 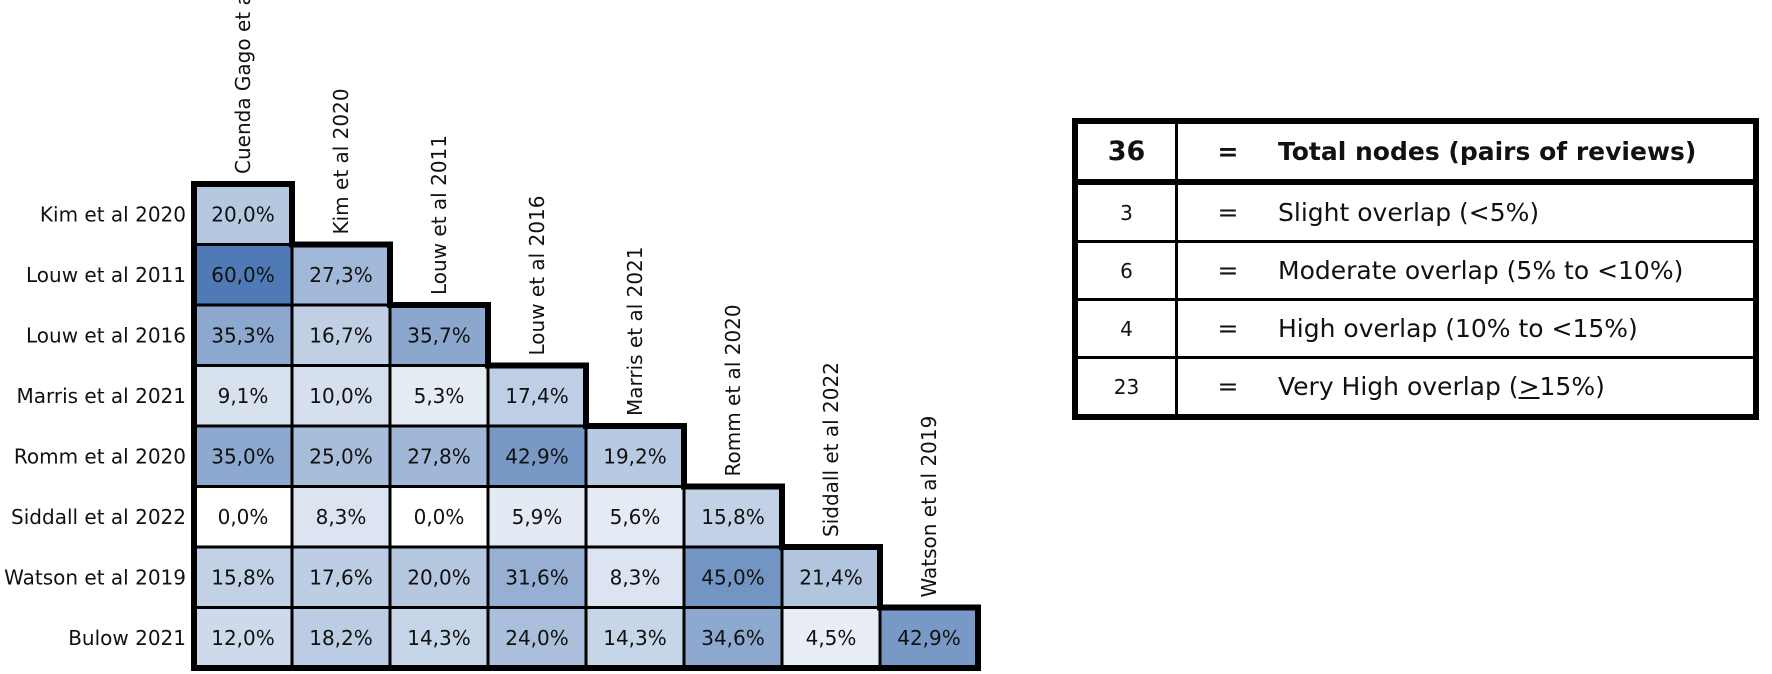 I want to click on row-label: Marris et al 2021, so click(x=101, y=396).